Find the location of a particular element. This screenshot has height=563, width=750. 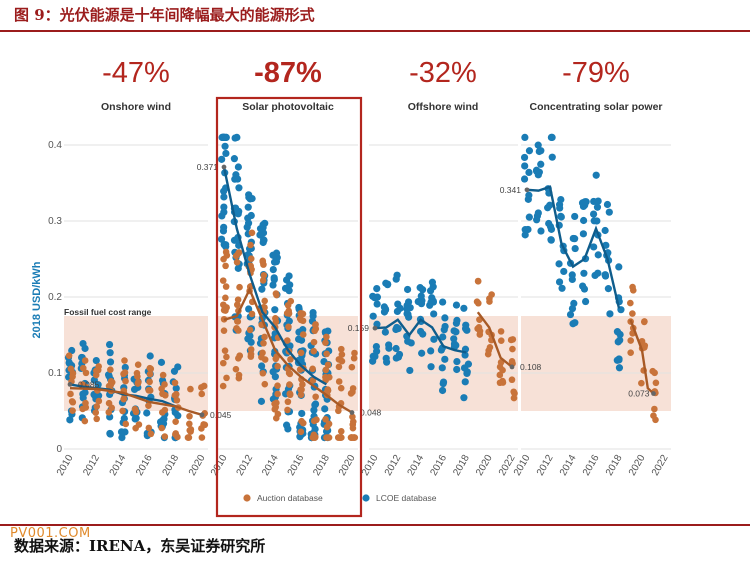

x-tick-label: 2010 is located at coordinates (65, 465).